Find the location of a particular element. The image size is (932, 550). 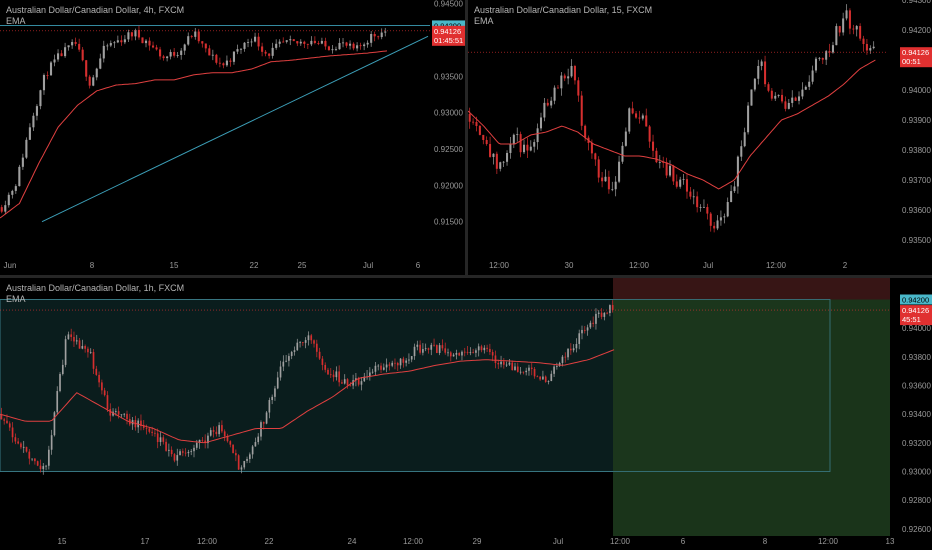

price-axis-label: 0.93800 is located at coordinates (916, 150).